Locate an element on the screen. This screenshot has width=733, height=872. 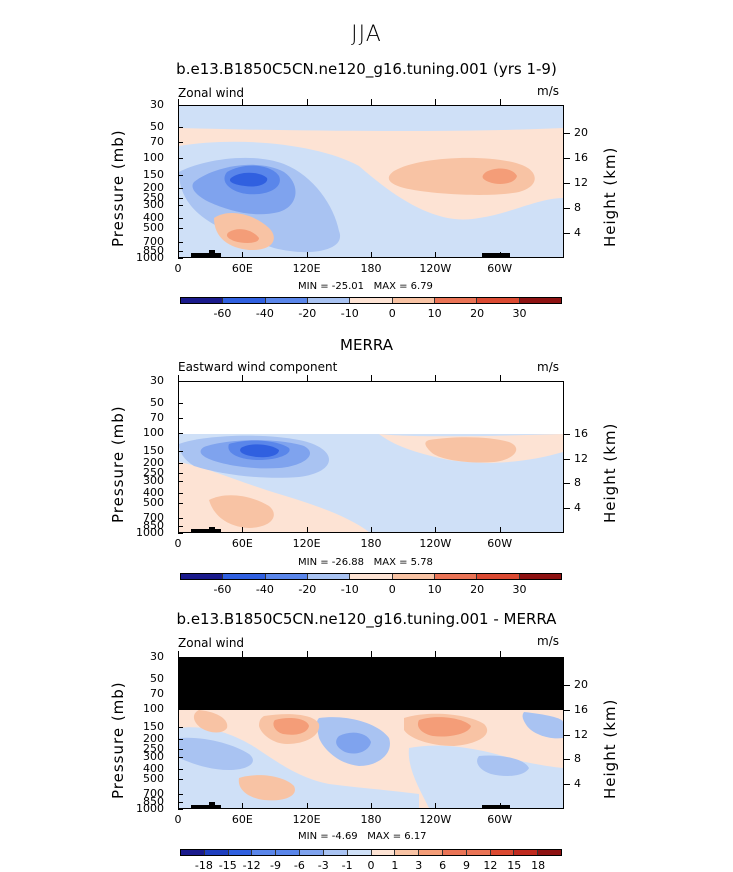
colorbar-label: 9 is located at coordinates (466, 865).